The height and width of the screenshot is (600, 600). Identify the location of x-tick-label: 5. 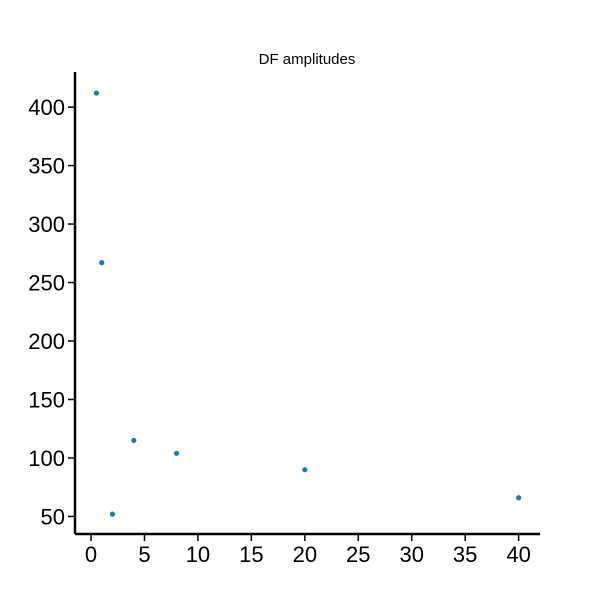
(144, 554).